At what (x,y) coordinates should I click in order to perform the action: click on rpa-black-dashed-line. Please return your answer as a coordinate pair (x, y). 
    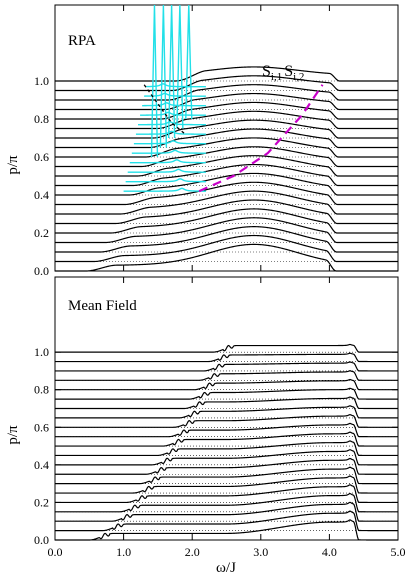
    Looking at the image, I should click on (164, 109).